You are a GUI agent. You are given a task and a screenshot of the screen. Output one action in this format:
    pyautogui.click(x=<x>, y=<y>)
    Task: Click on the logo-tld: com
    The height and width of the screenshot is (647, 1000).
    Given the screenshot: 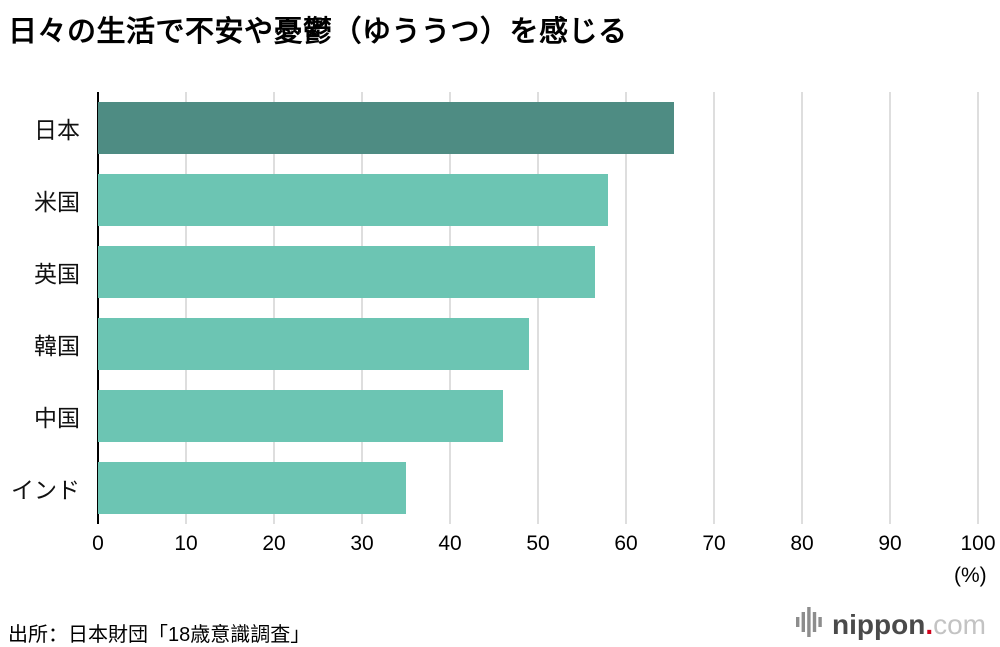 What is the action you would take?
    pyautogui.click(x=959, y=624)
    